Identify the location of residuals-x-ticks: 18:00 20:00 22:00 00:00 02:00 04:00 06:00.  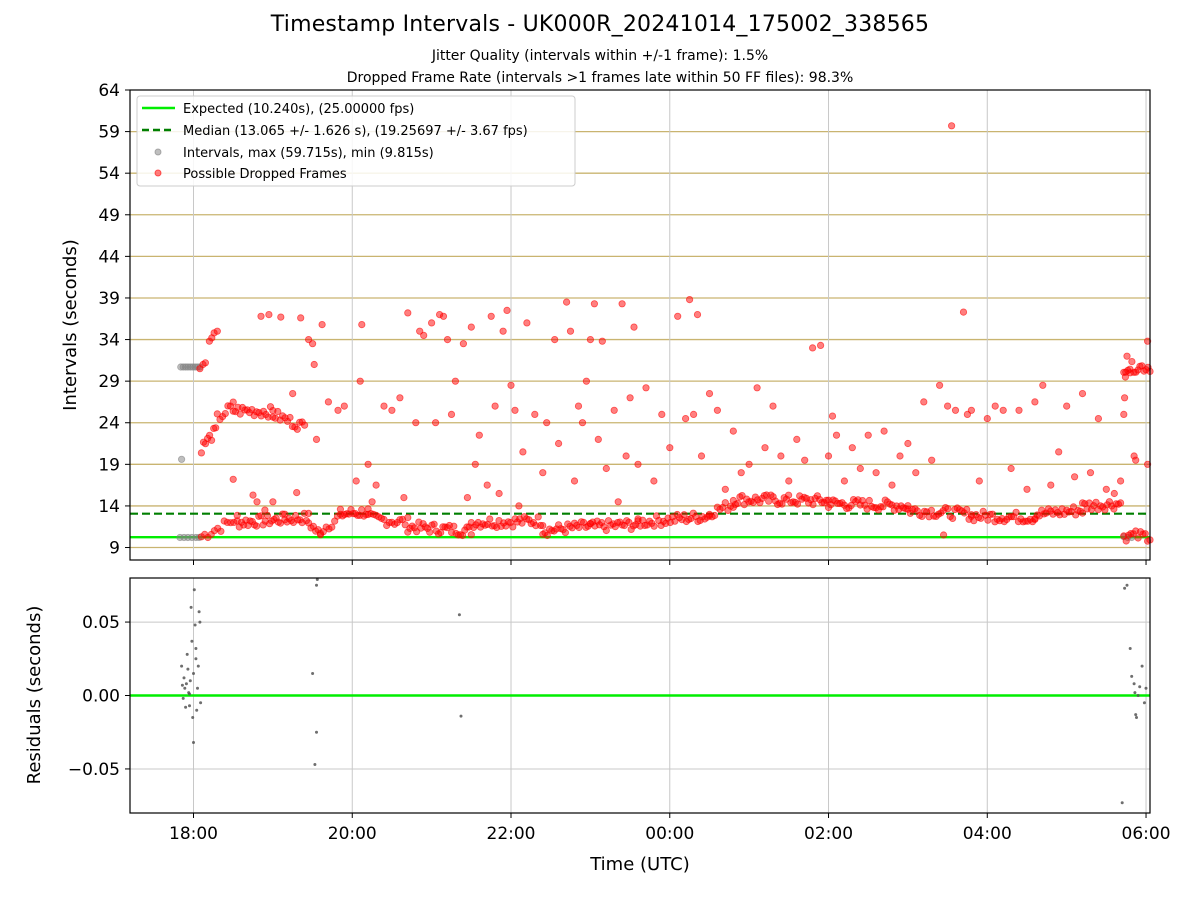
(670, 828).